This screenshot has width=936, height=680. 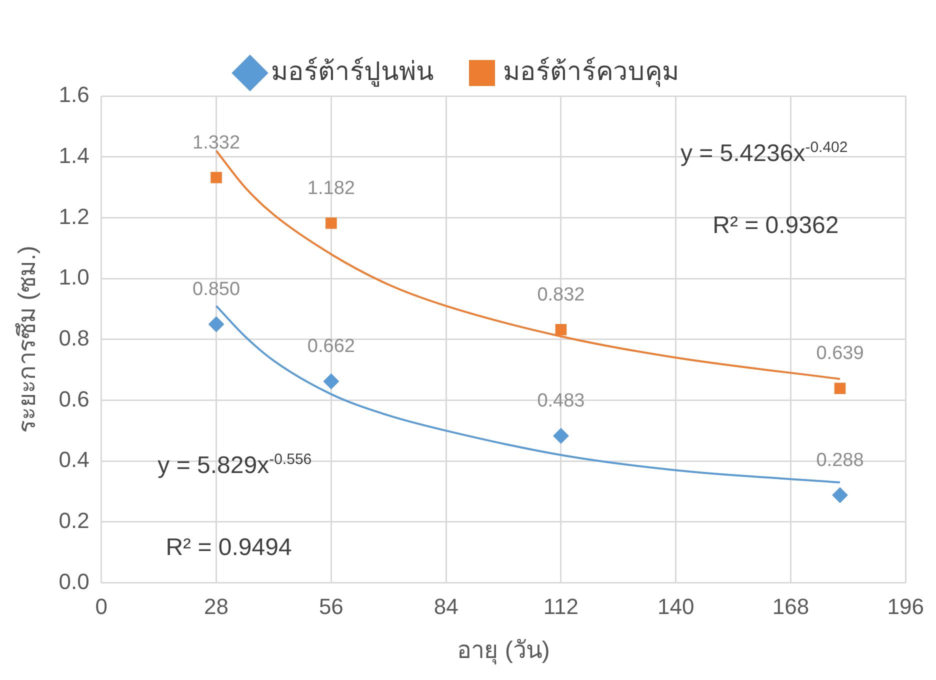 What do you see at coordinates (229, 548) in the screenshot?
I see `annotation: R² = 0.9494` at bounding box center [229, 548].